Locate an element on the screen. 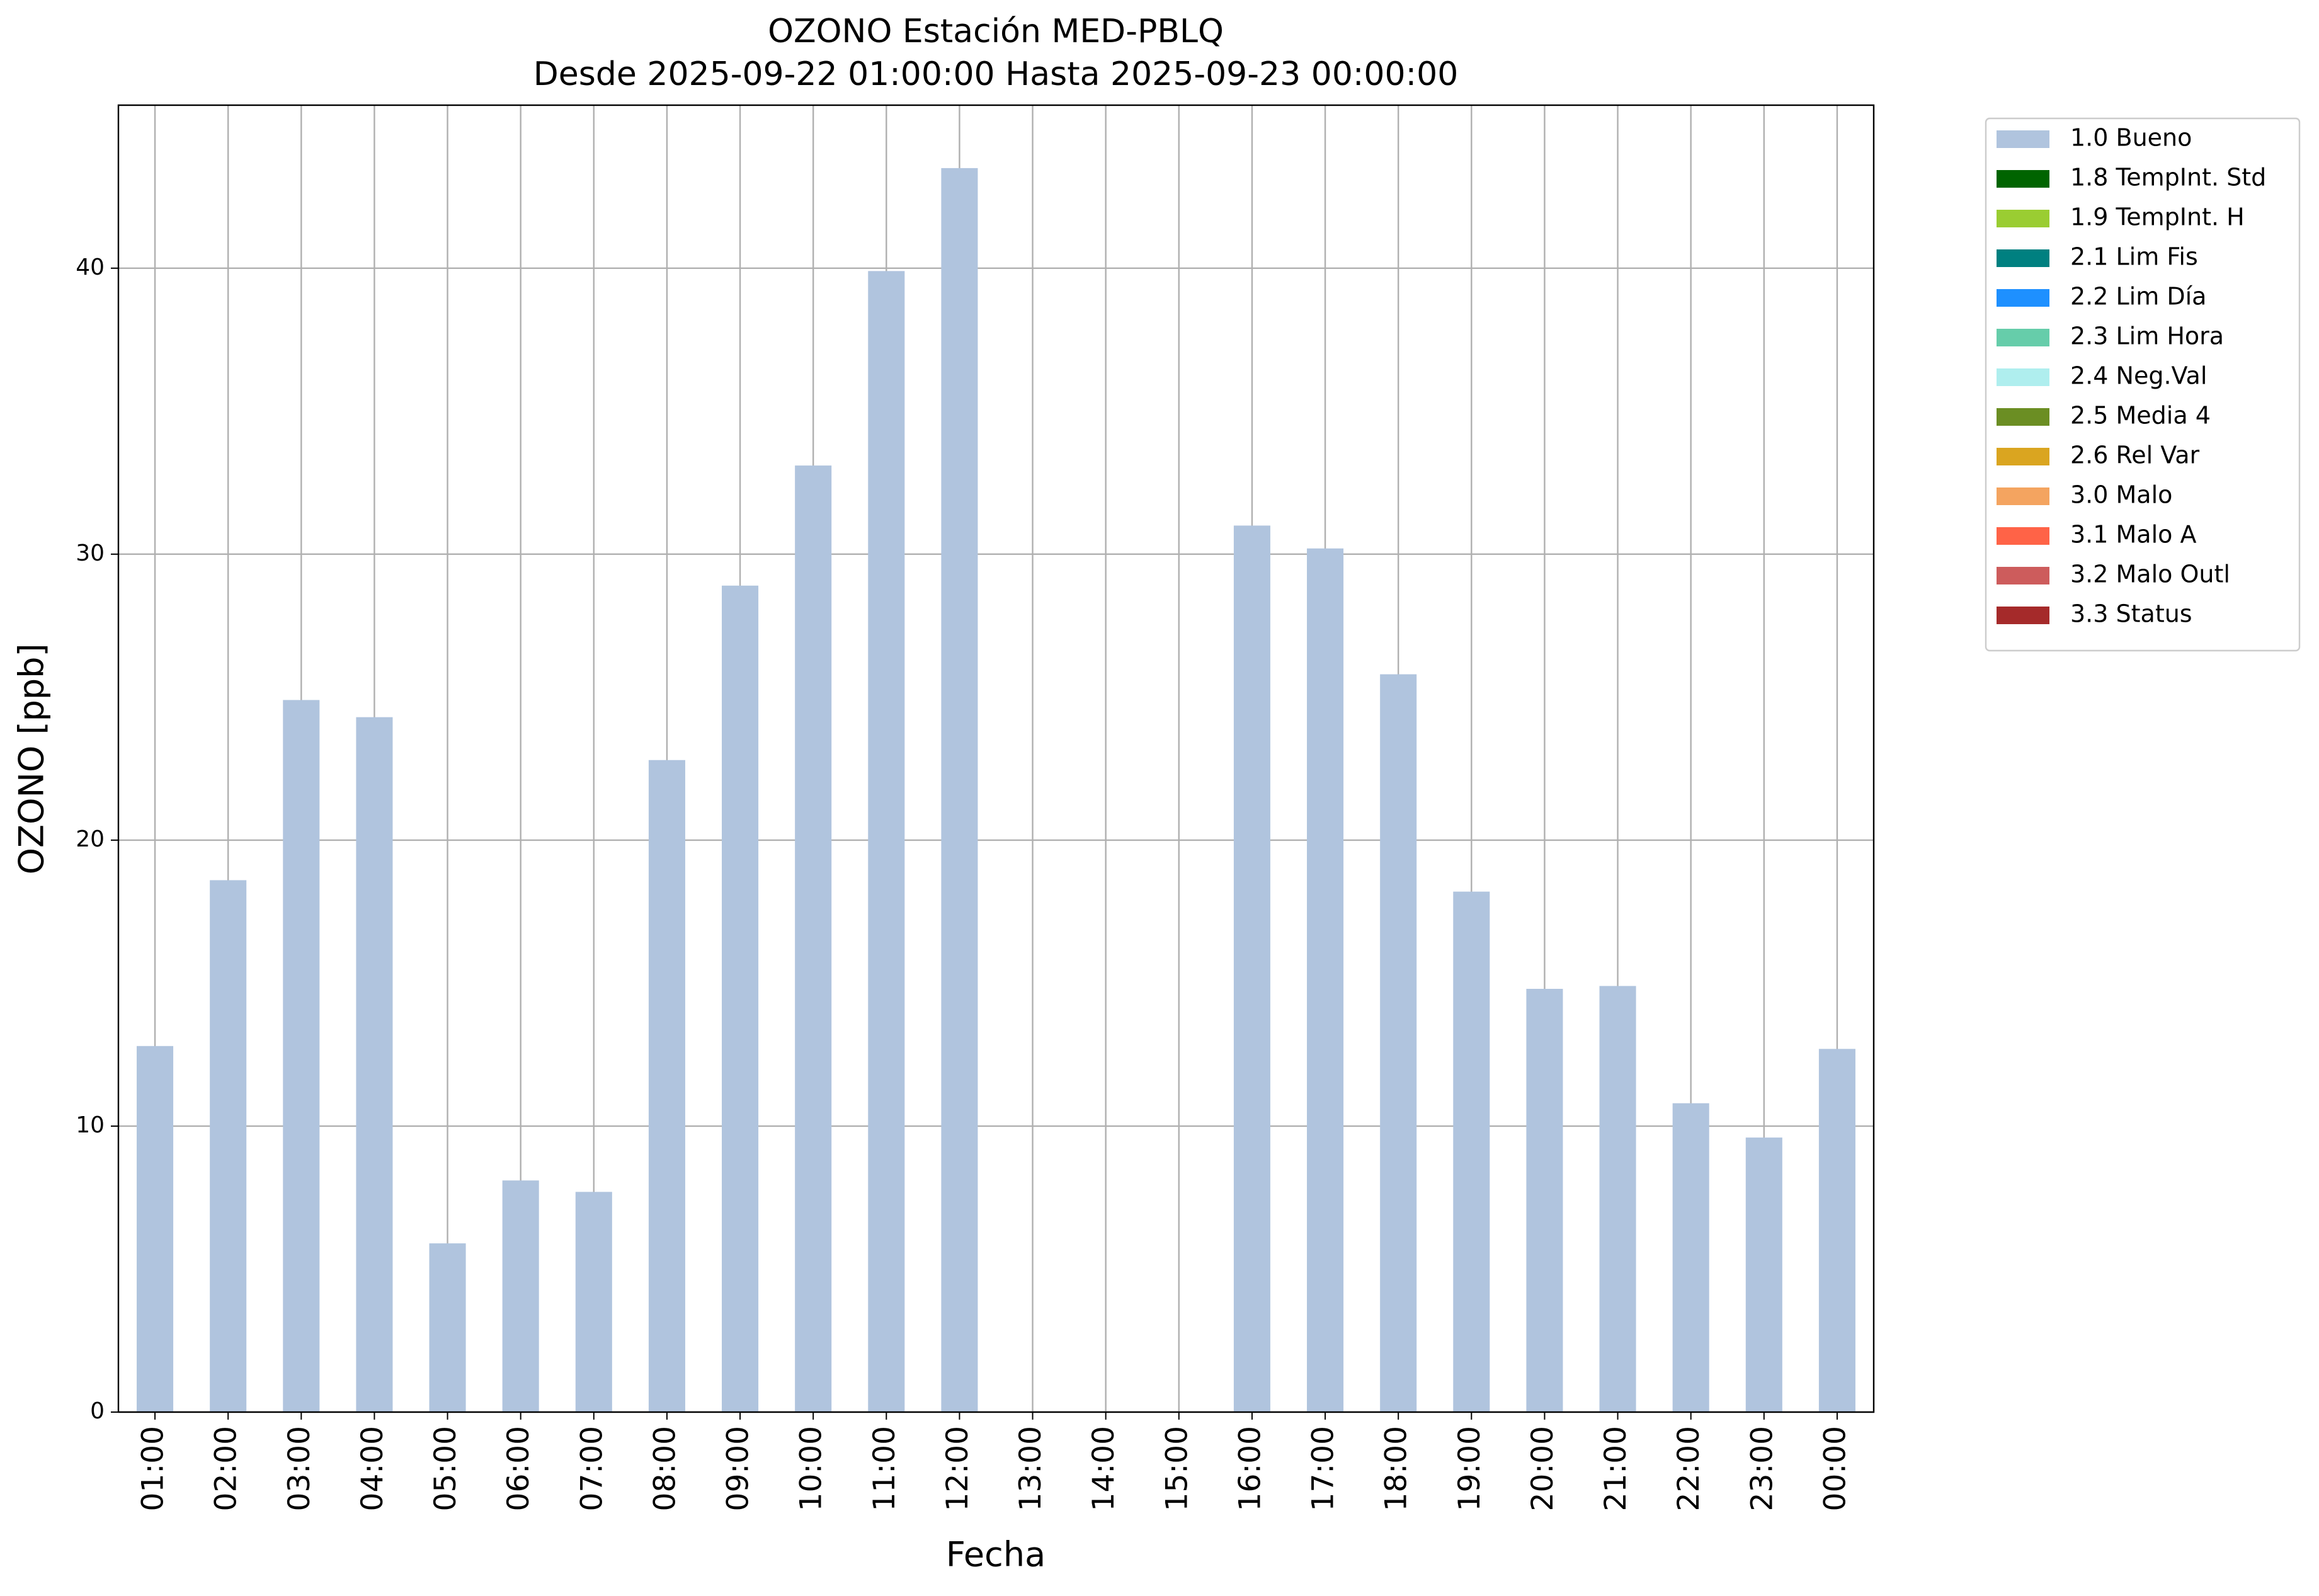 This screenshot has height=1596, width=2319. legend-label: 3.1 Malo A is located at coordinates (2133, 535).